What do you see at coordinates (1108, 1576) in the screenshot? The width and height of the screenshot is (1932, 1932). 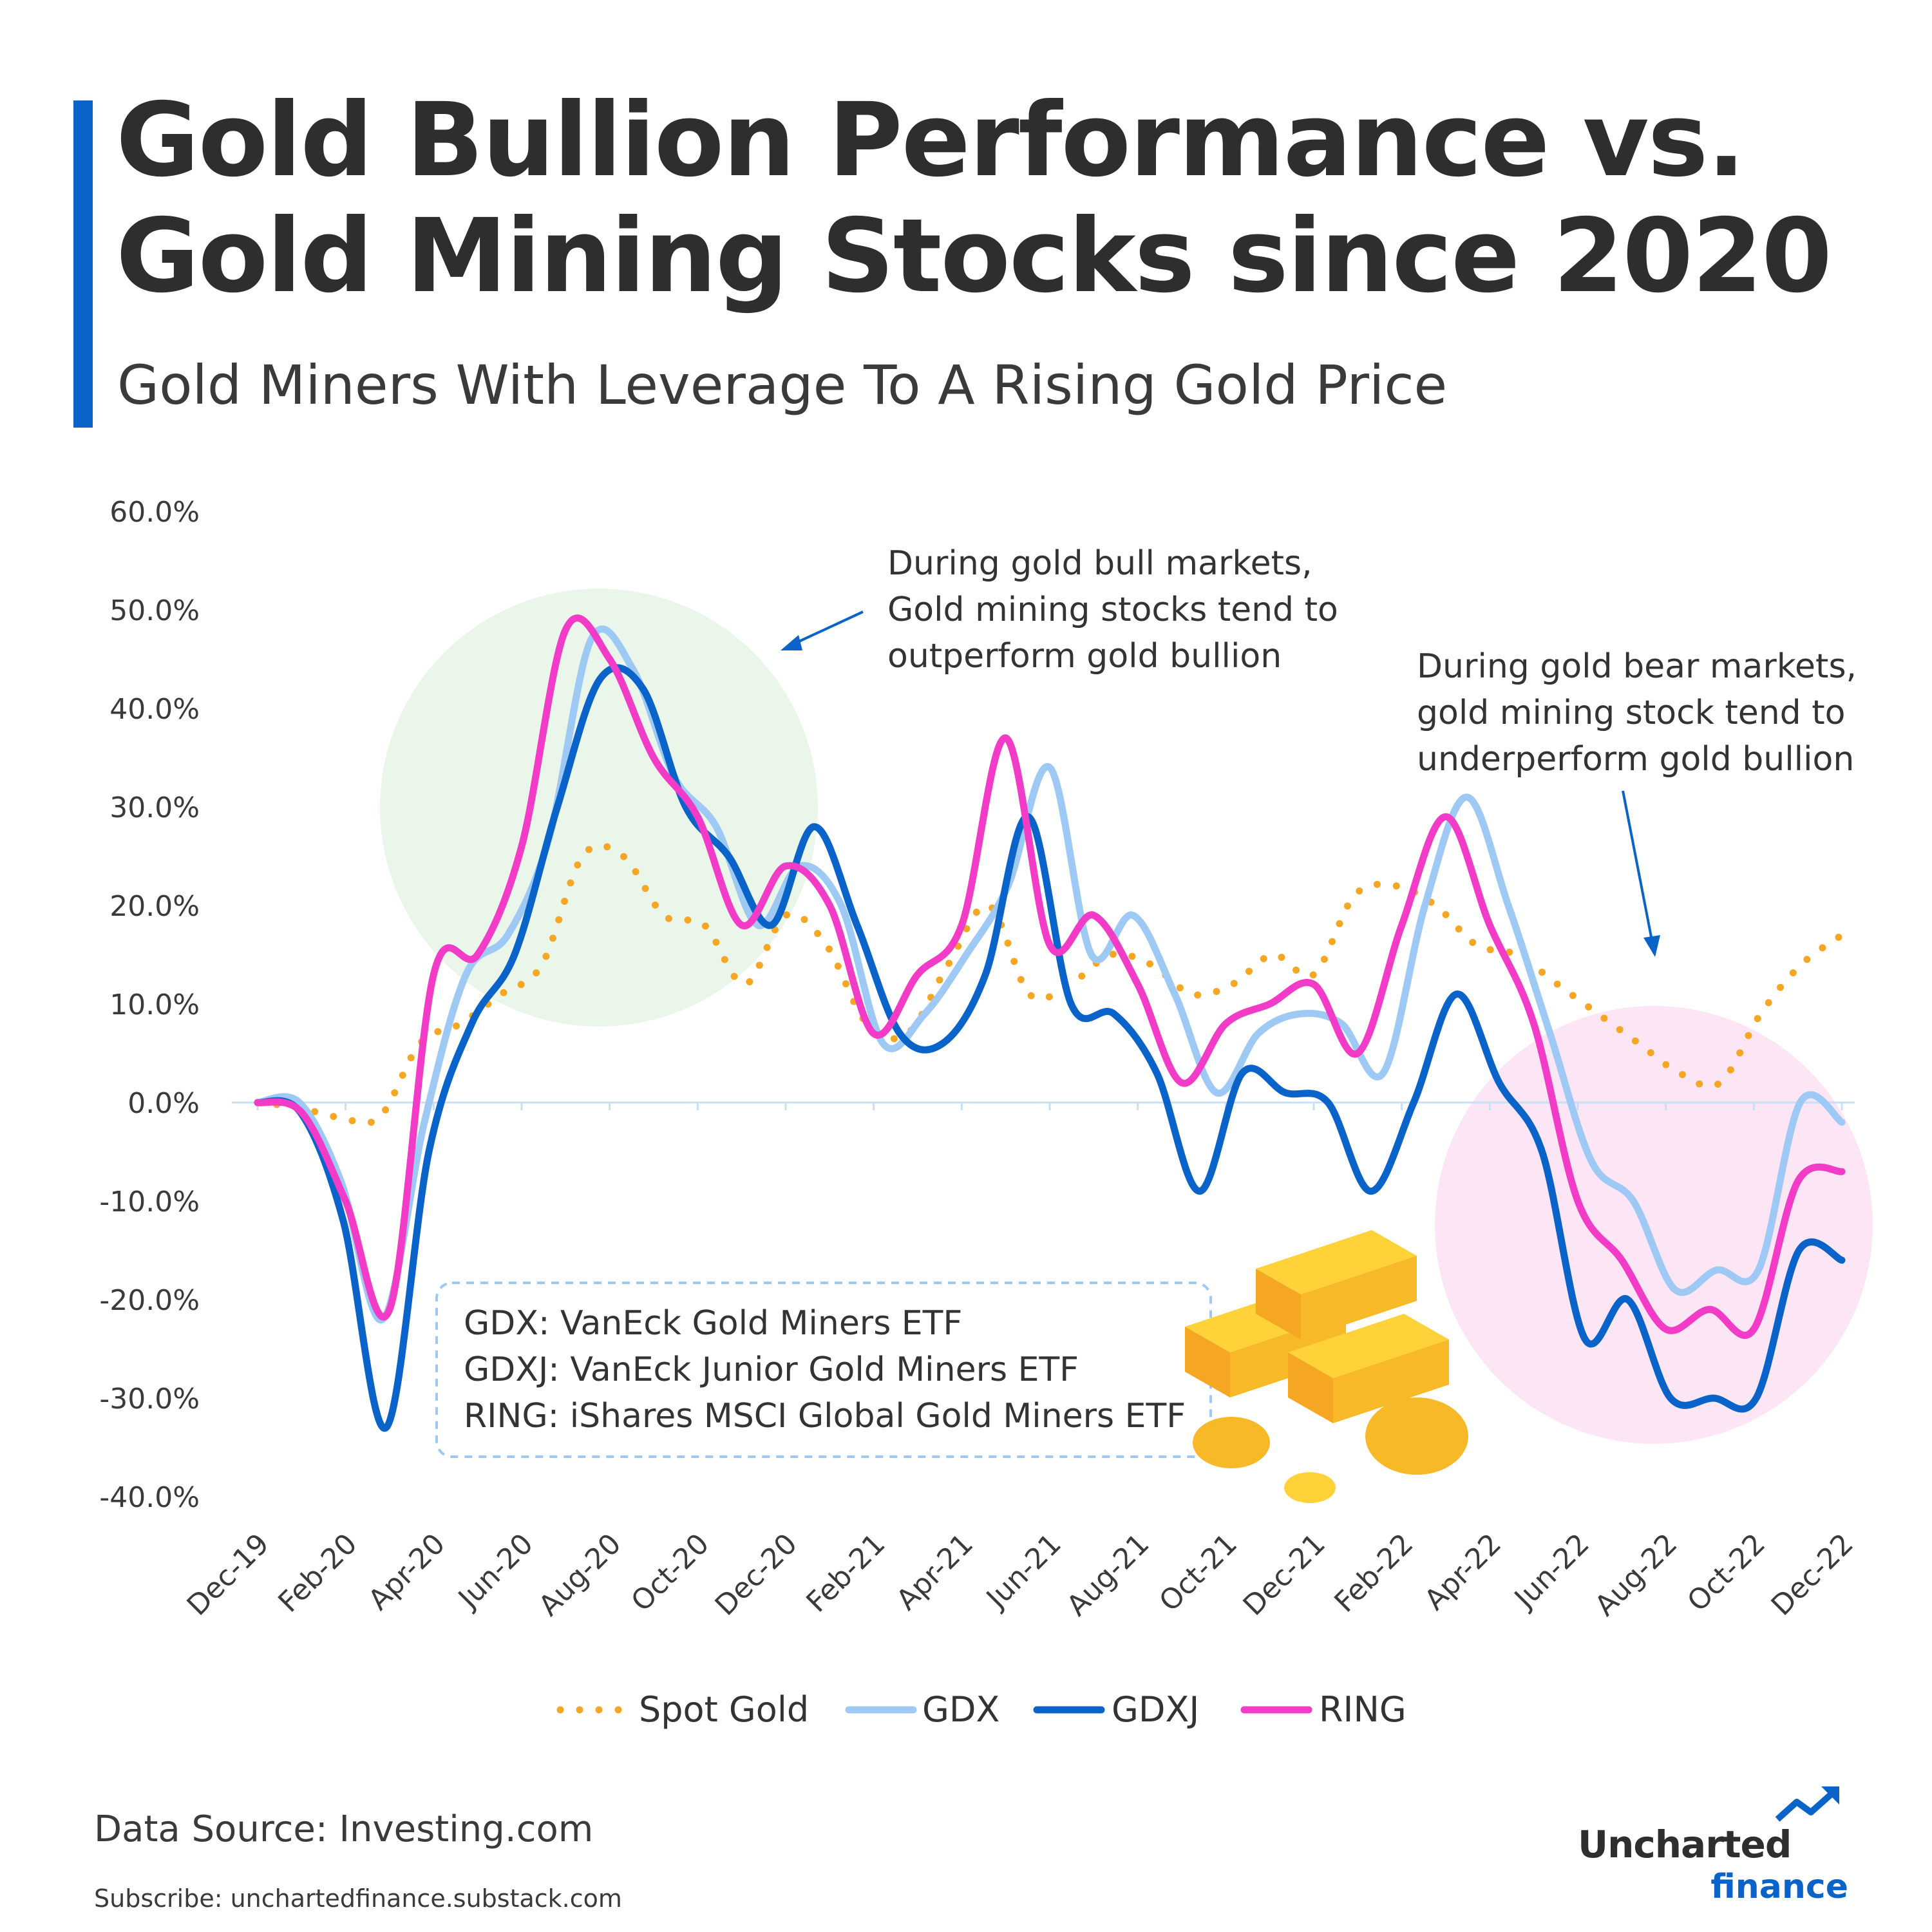 I see `x-tick-label: Aug-21` at bounding box center [1108, 1576].